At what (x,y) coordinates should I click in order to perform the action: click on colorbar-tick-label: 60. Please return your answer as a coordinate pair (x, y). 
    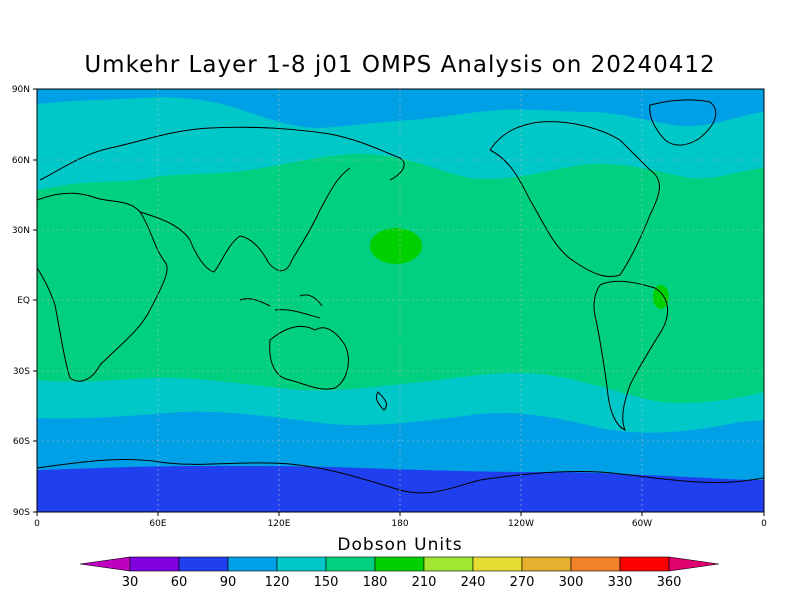
    Looking at the image, I should click on (179, 582).